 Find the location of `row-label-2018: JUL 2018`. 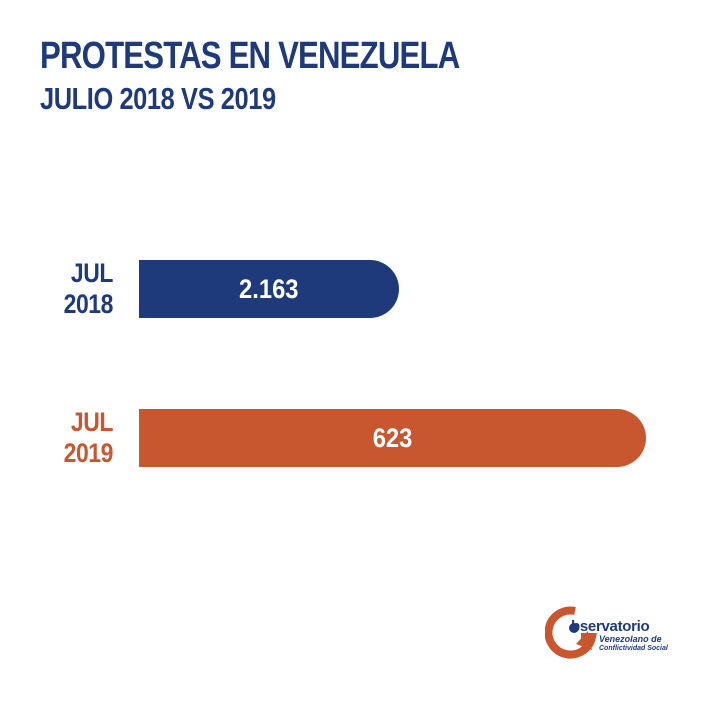

row-label-2018: JUL 2018 is located at coordinates (71, 289).